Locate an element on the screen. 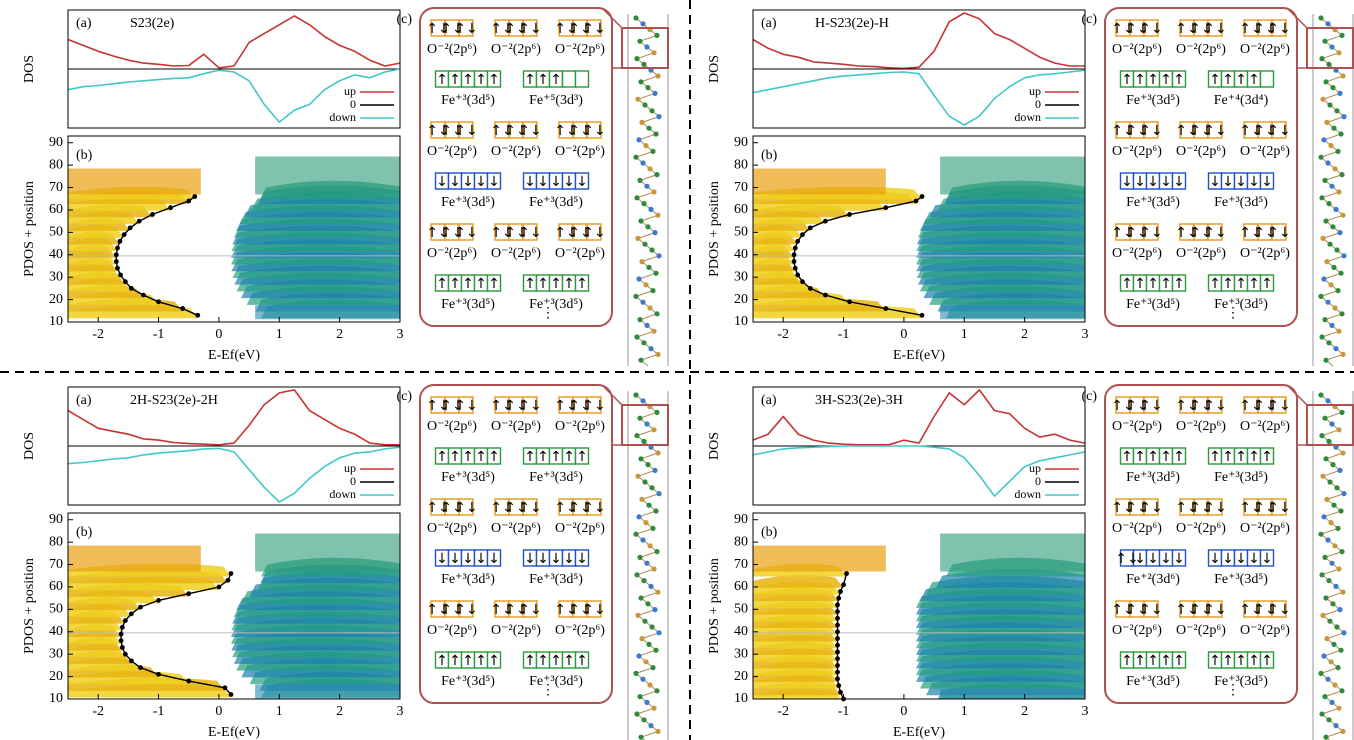 This screenshot has width=1354, height=740. panel-label: (b) is located at coordinates (84, 532).